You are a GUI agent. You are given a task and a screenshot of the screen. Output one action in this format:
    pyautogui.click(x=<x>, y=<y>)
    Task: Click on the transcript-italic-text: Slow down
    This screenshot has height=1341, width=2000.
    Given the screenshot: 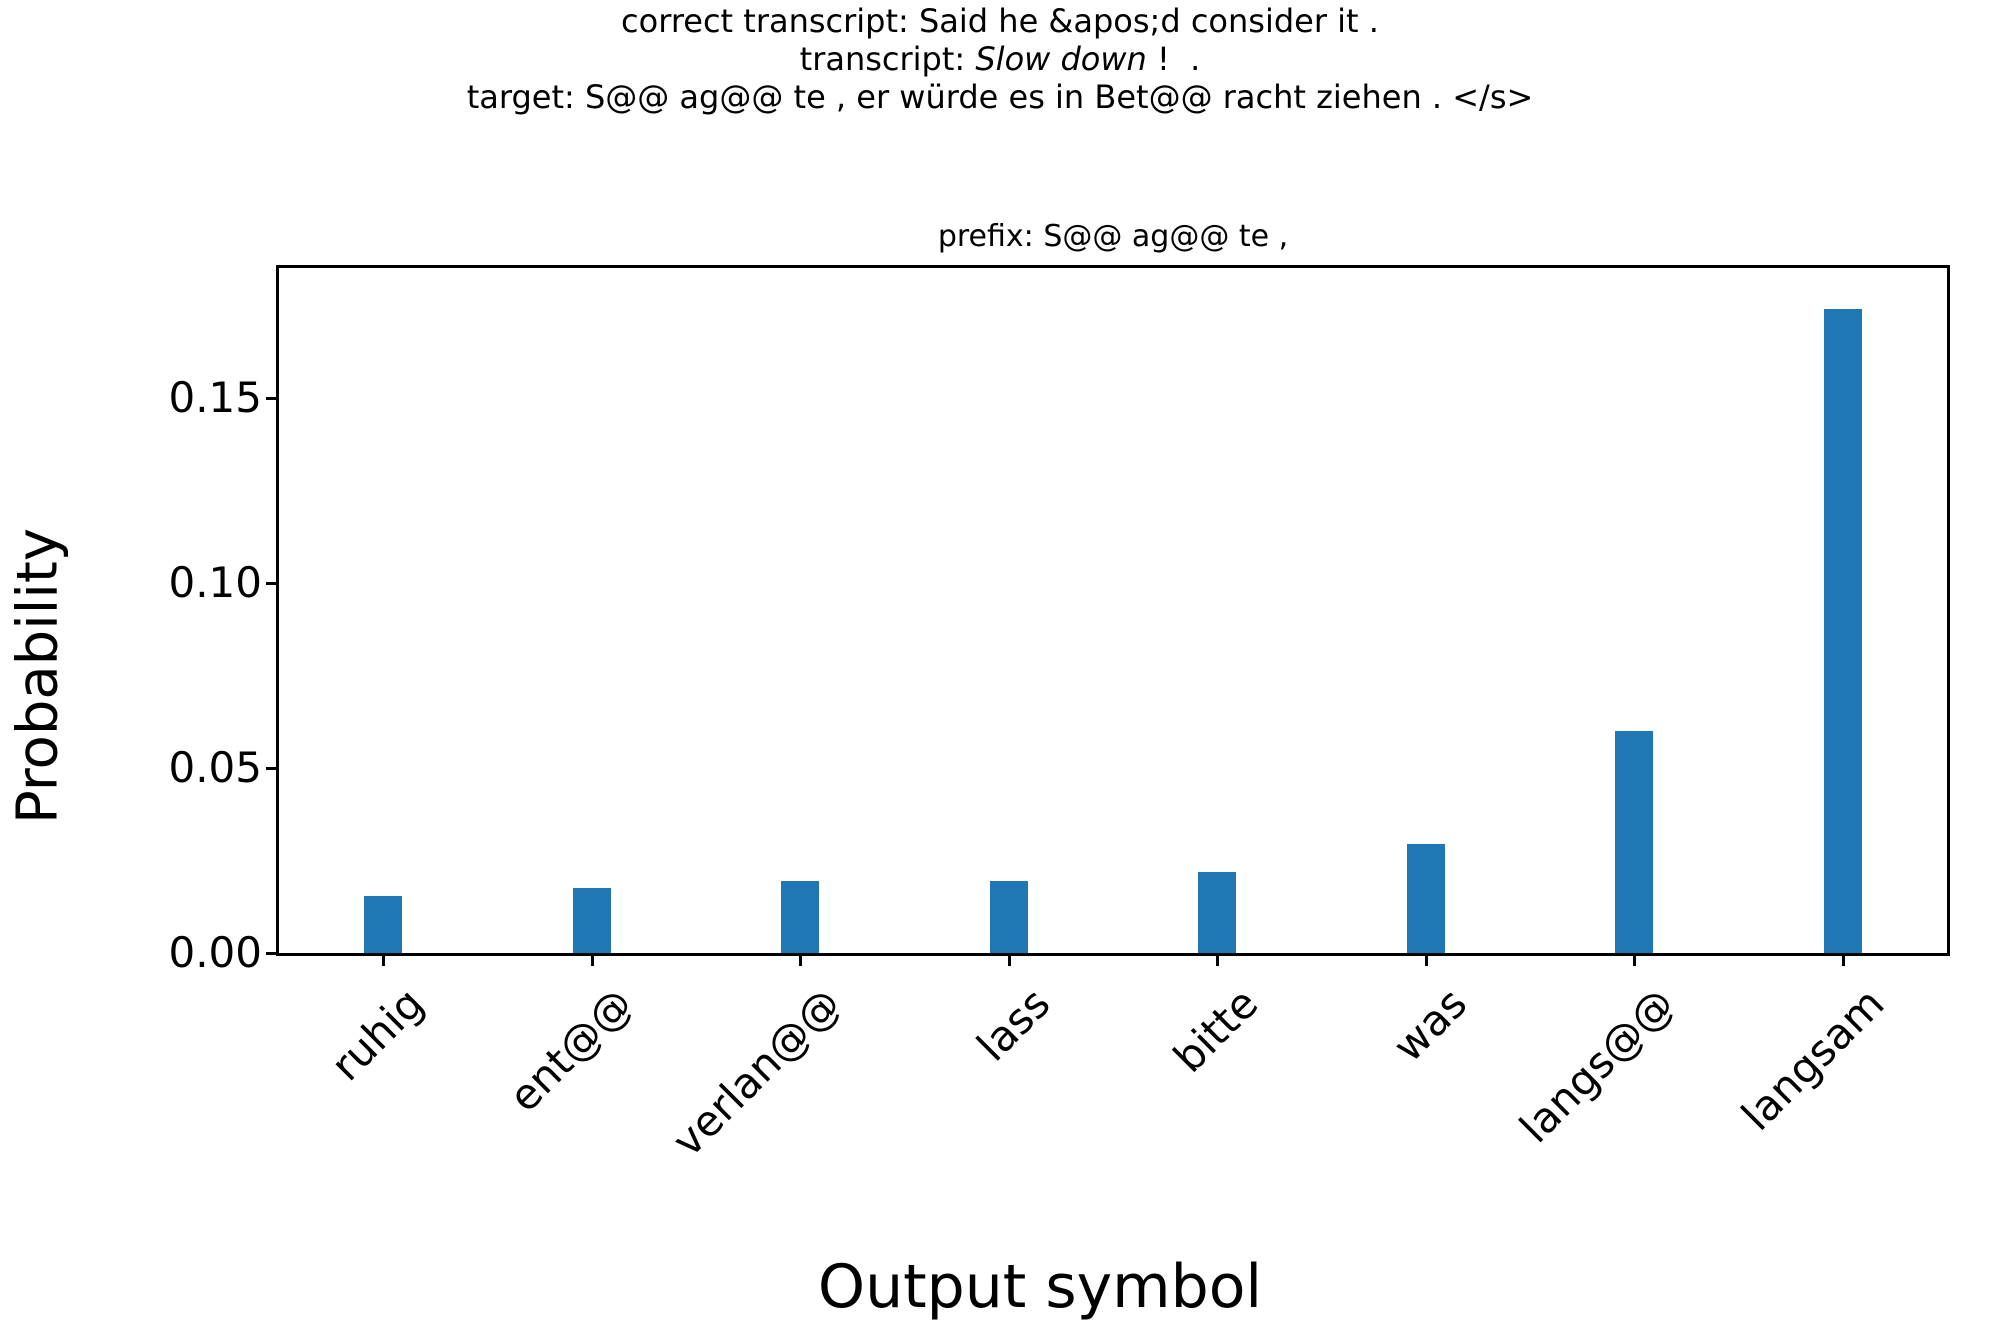 What is the action you would take?
    pyautogui.click(x=1061, y=59)
    